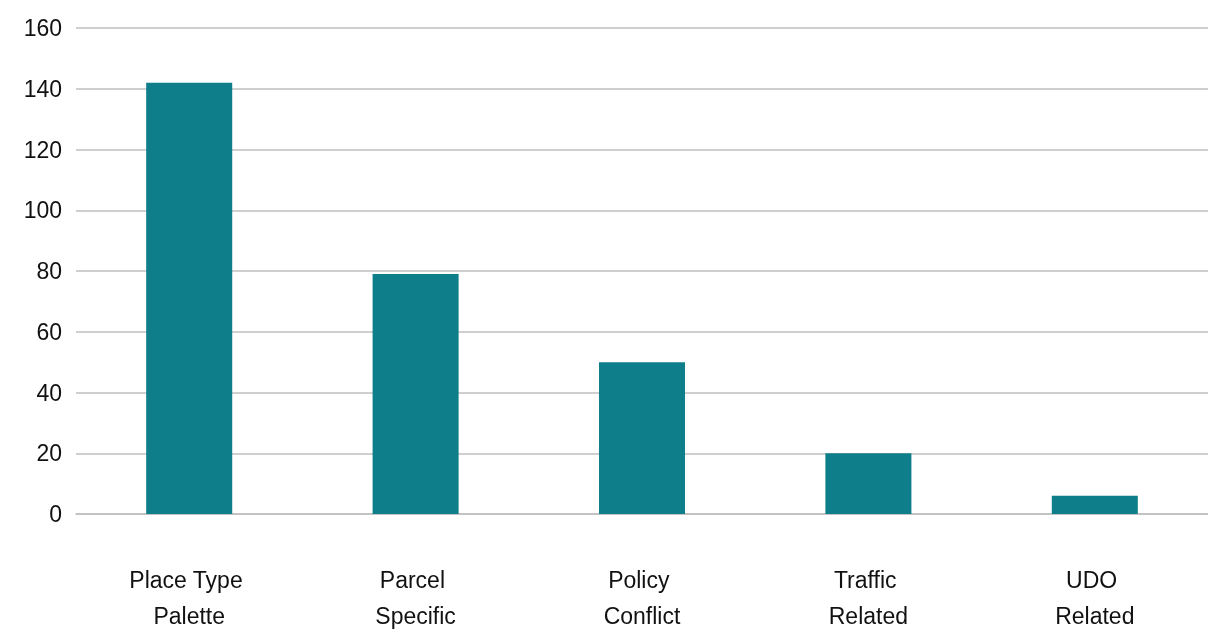 This screenshot has width=1217, height=642. Describe the element at coordinates (49, 271) in the screenshot. I see `y-tick-label: 80` at that location.